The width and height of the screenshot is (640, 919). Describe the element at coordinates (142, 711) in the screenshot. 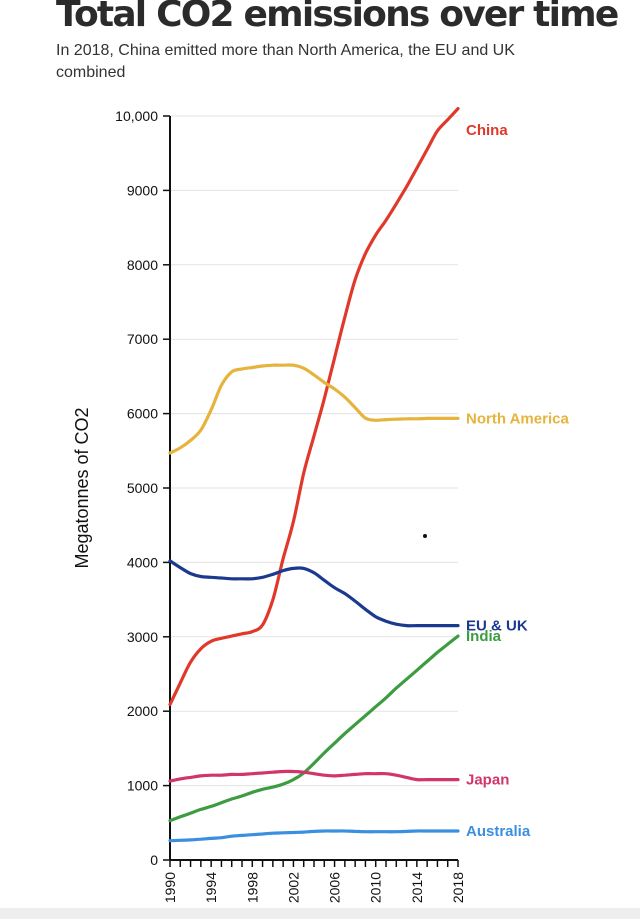

I see `y-tick-label-2: 2000` at that location.